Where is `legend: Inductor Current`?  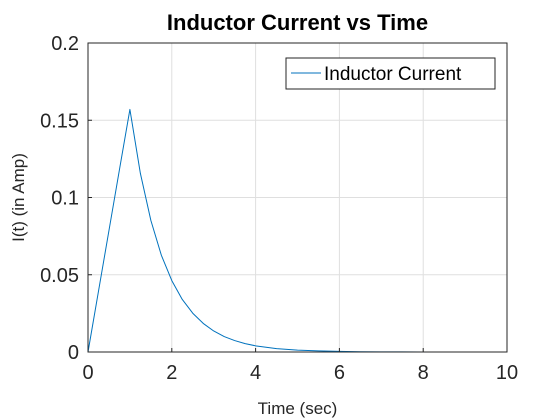
legend: Inductor Current is located at coordinates (390, 73).